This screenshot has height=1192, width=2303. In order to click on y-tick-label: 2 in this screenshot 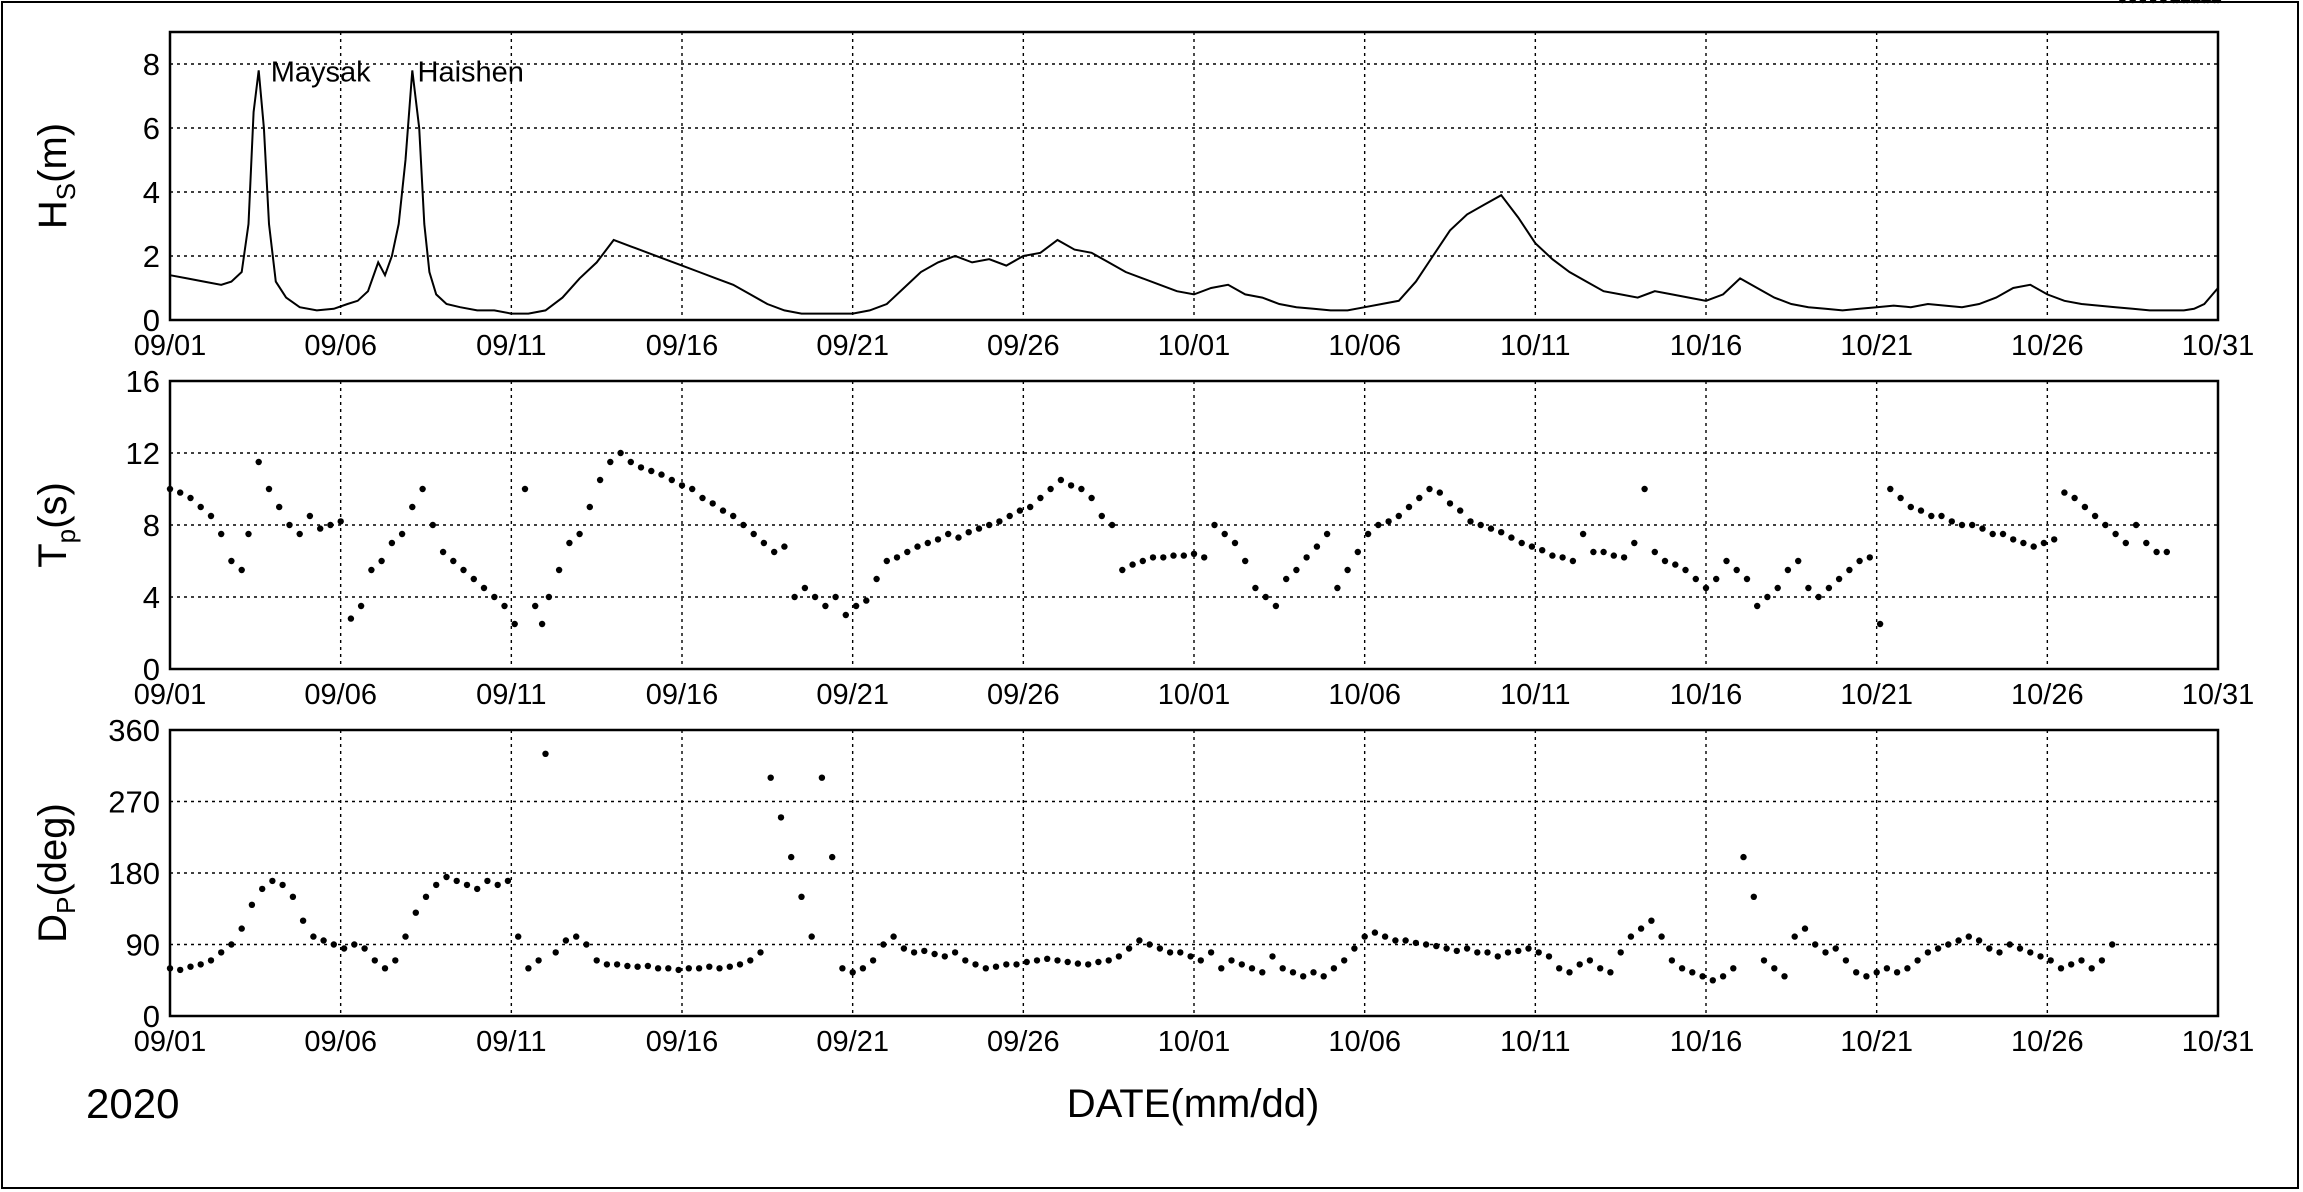, I will do `click(151, 256)`.